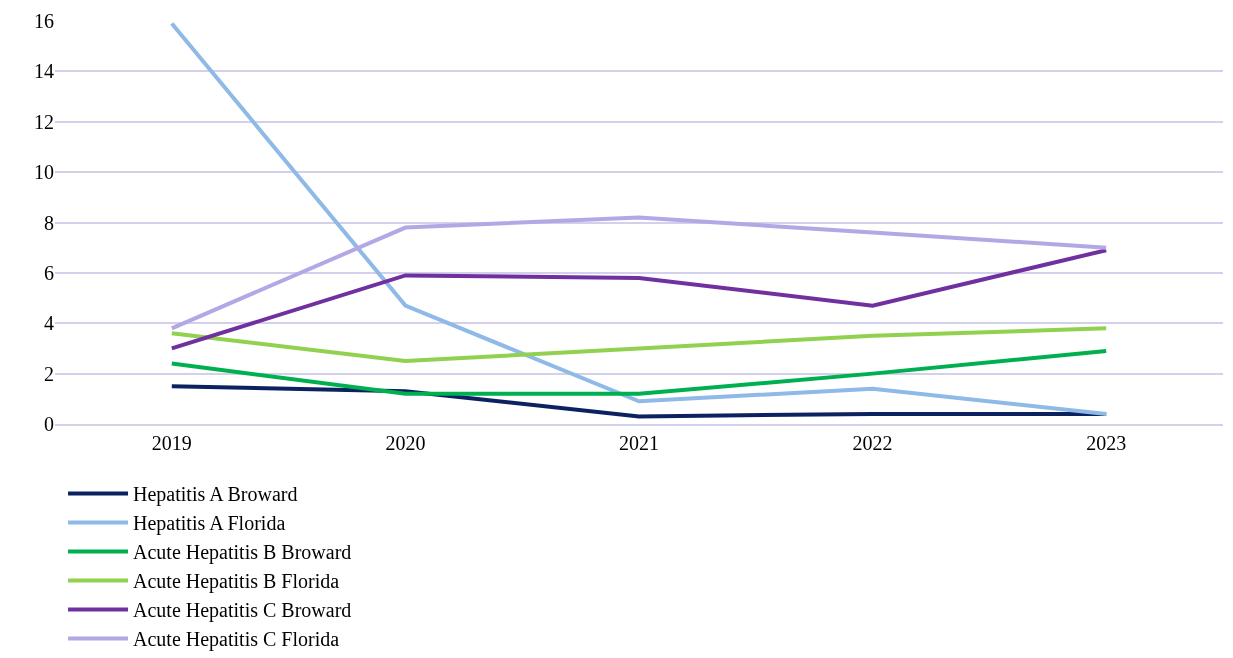 Image resolution: width=1233 pixels, height=658 pixels. Describe the element at coordinates (872, 442) in the screenshot. I see `x-tick-label: 2022` at that location.